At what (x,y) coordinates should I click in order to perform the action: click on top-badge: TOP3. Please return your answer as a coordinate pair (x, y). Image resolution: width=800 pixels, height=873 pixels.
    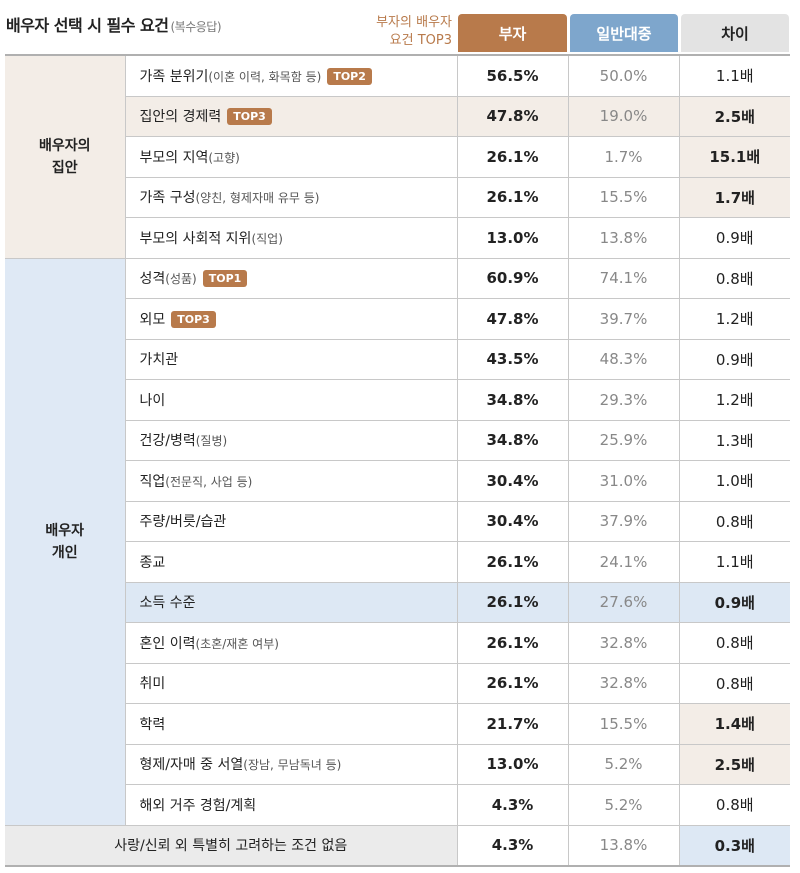
    Looking at the image, I should click on (193, 319).